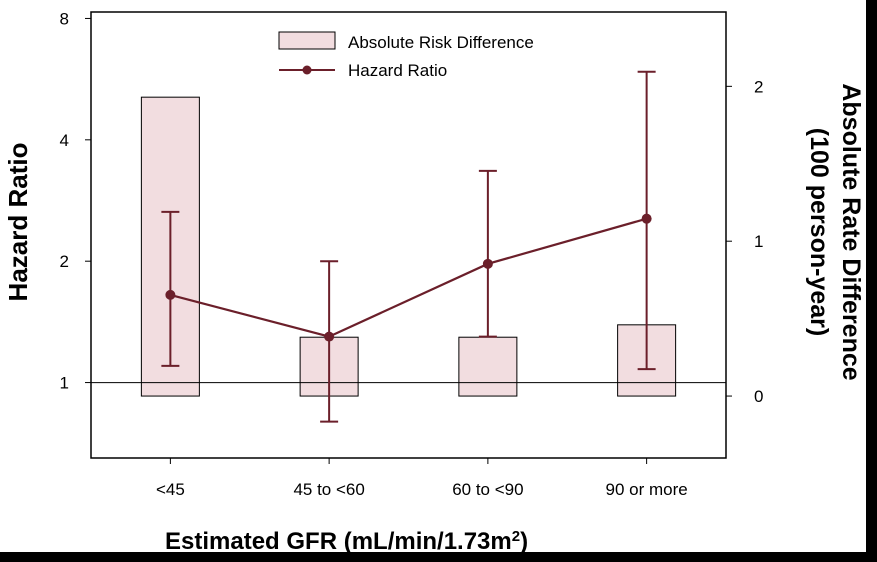 The image size is (877, 562). Describe the element at coordinates (408, 277) in the screenshot. I see `hazard-ratio-line` at that location.